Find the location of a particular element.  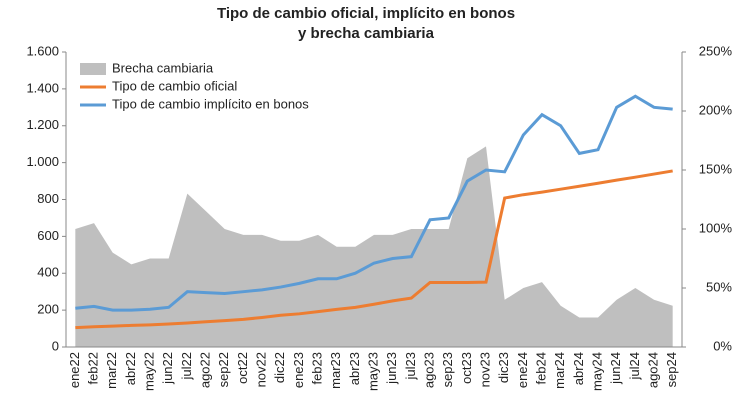

x-tick-label: jun24 is located at coordinates (615, 368).